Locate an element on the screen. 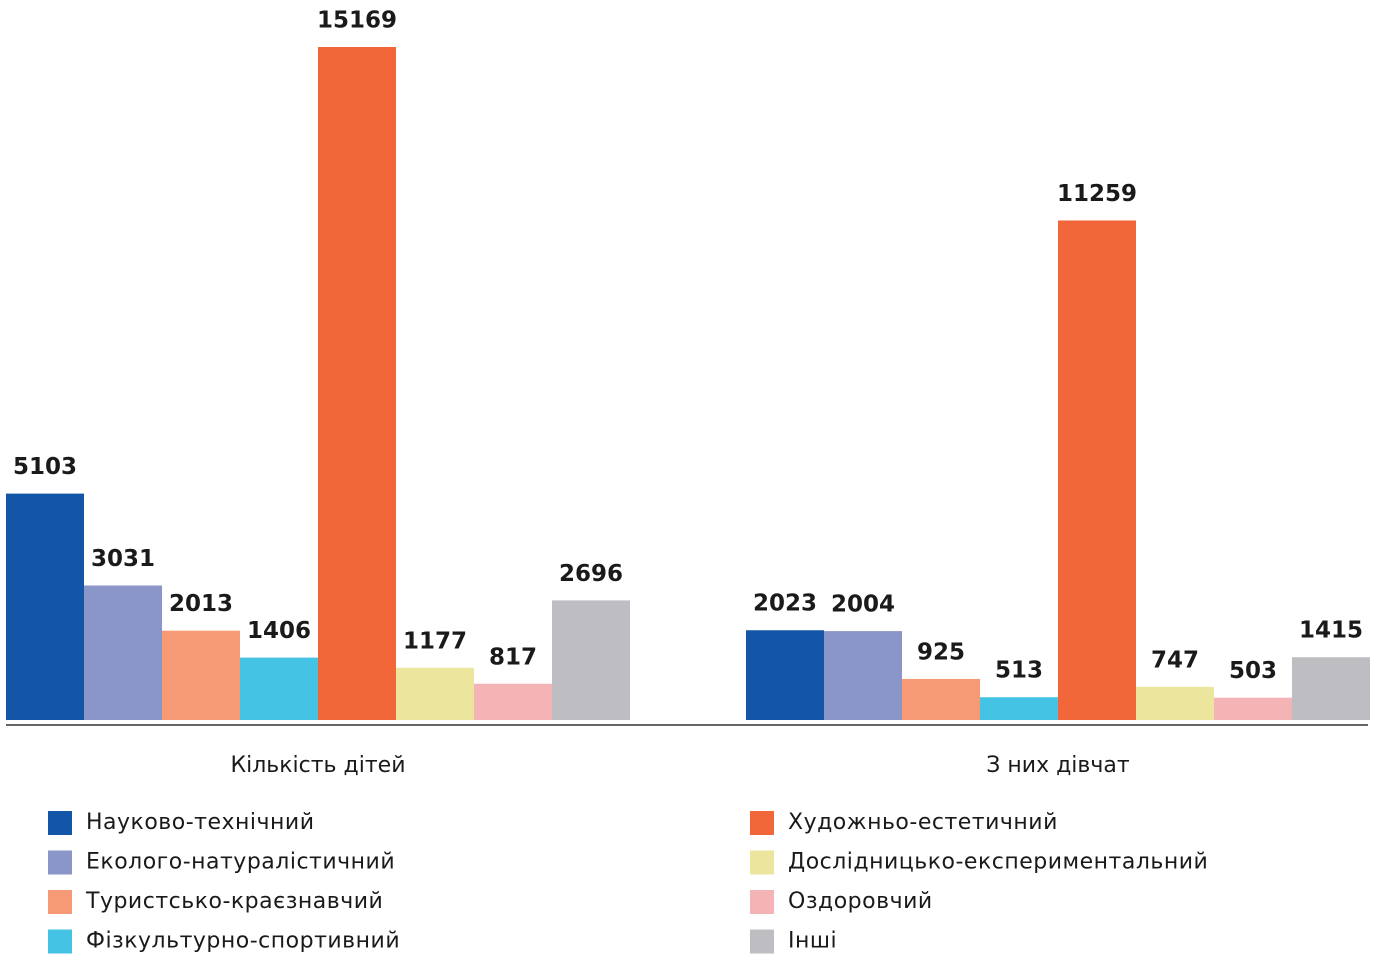 The height and width of the screenshot is (955, 1375). category-label: З них дівчат is located at coordinates (1058, 765).